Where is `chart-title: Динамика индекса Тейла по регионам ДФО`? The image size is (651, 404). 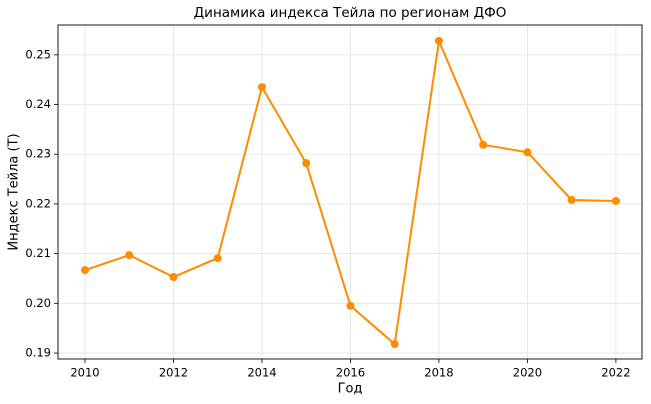 chart-title: Динамика индекса Тейла по регионам ДФО is located at coordinates (350, 13).